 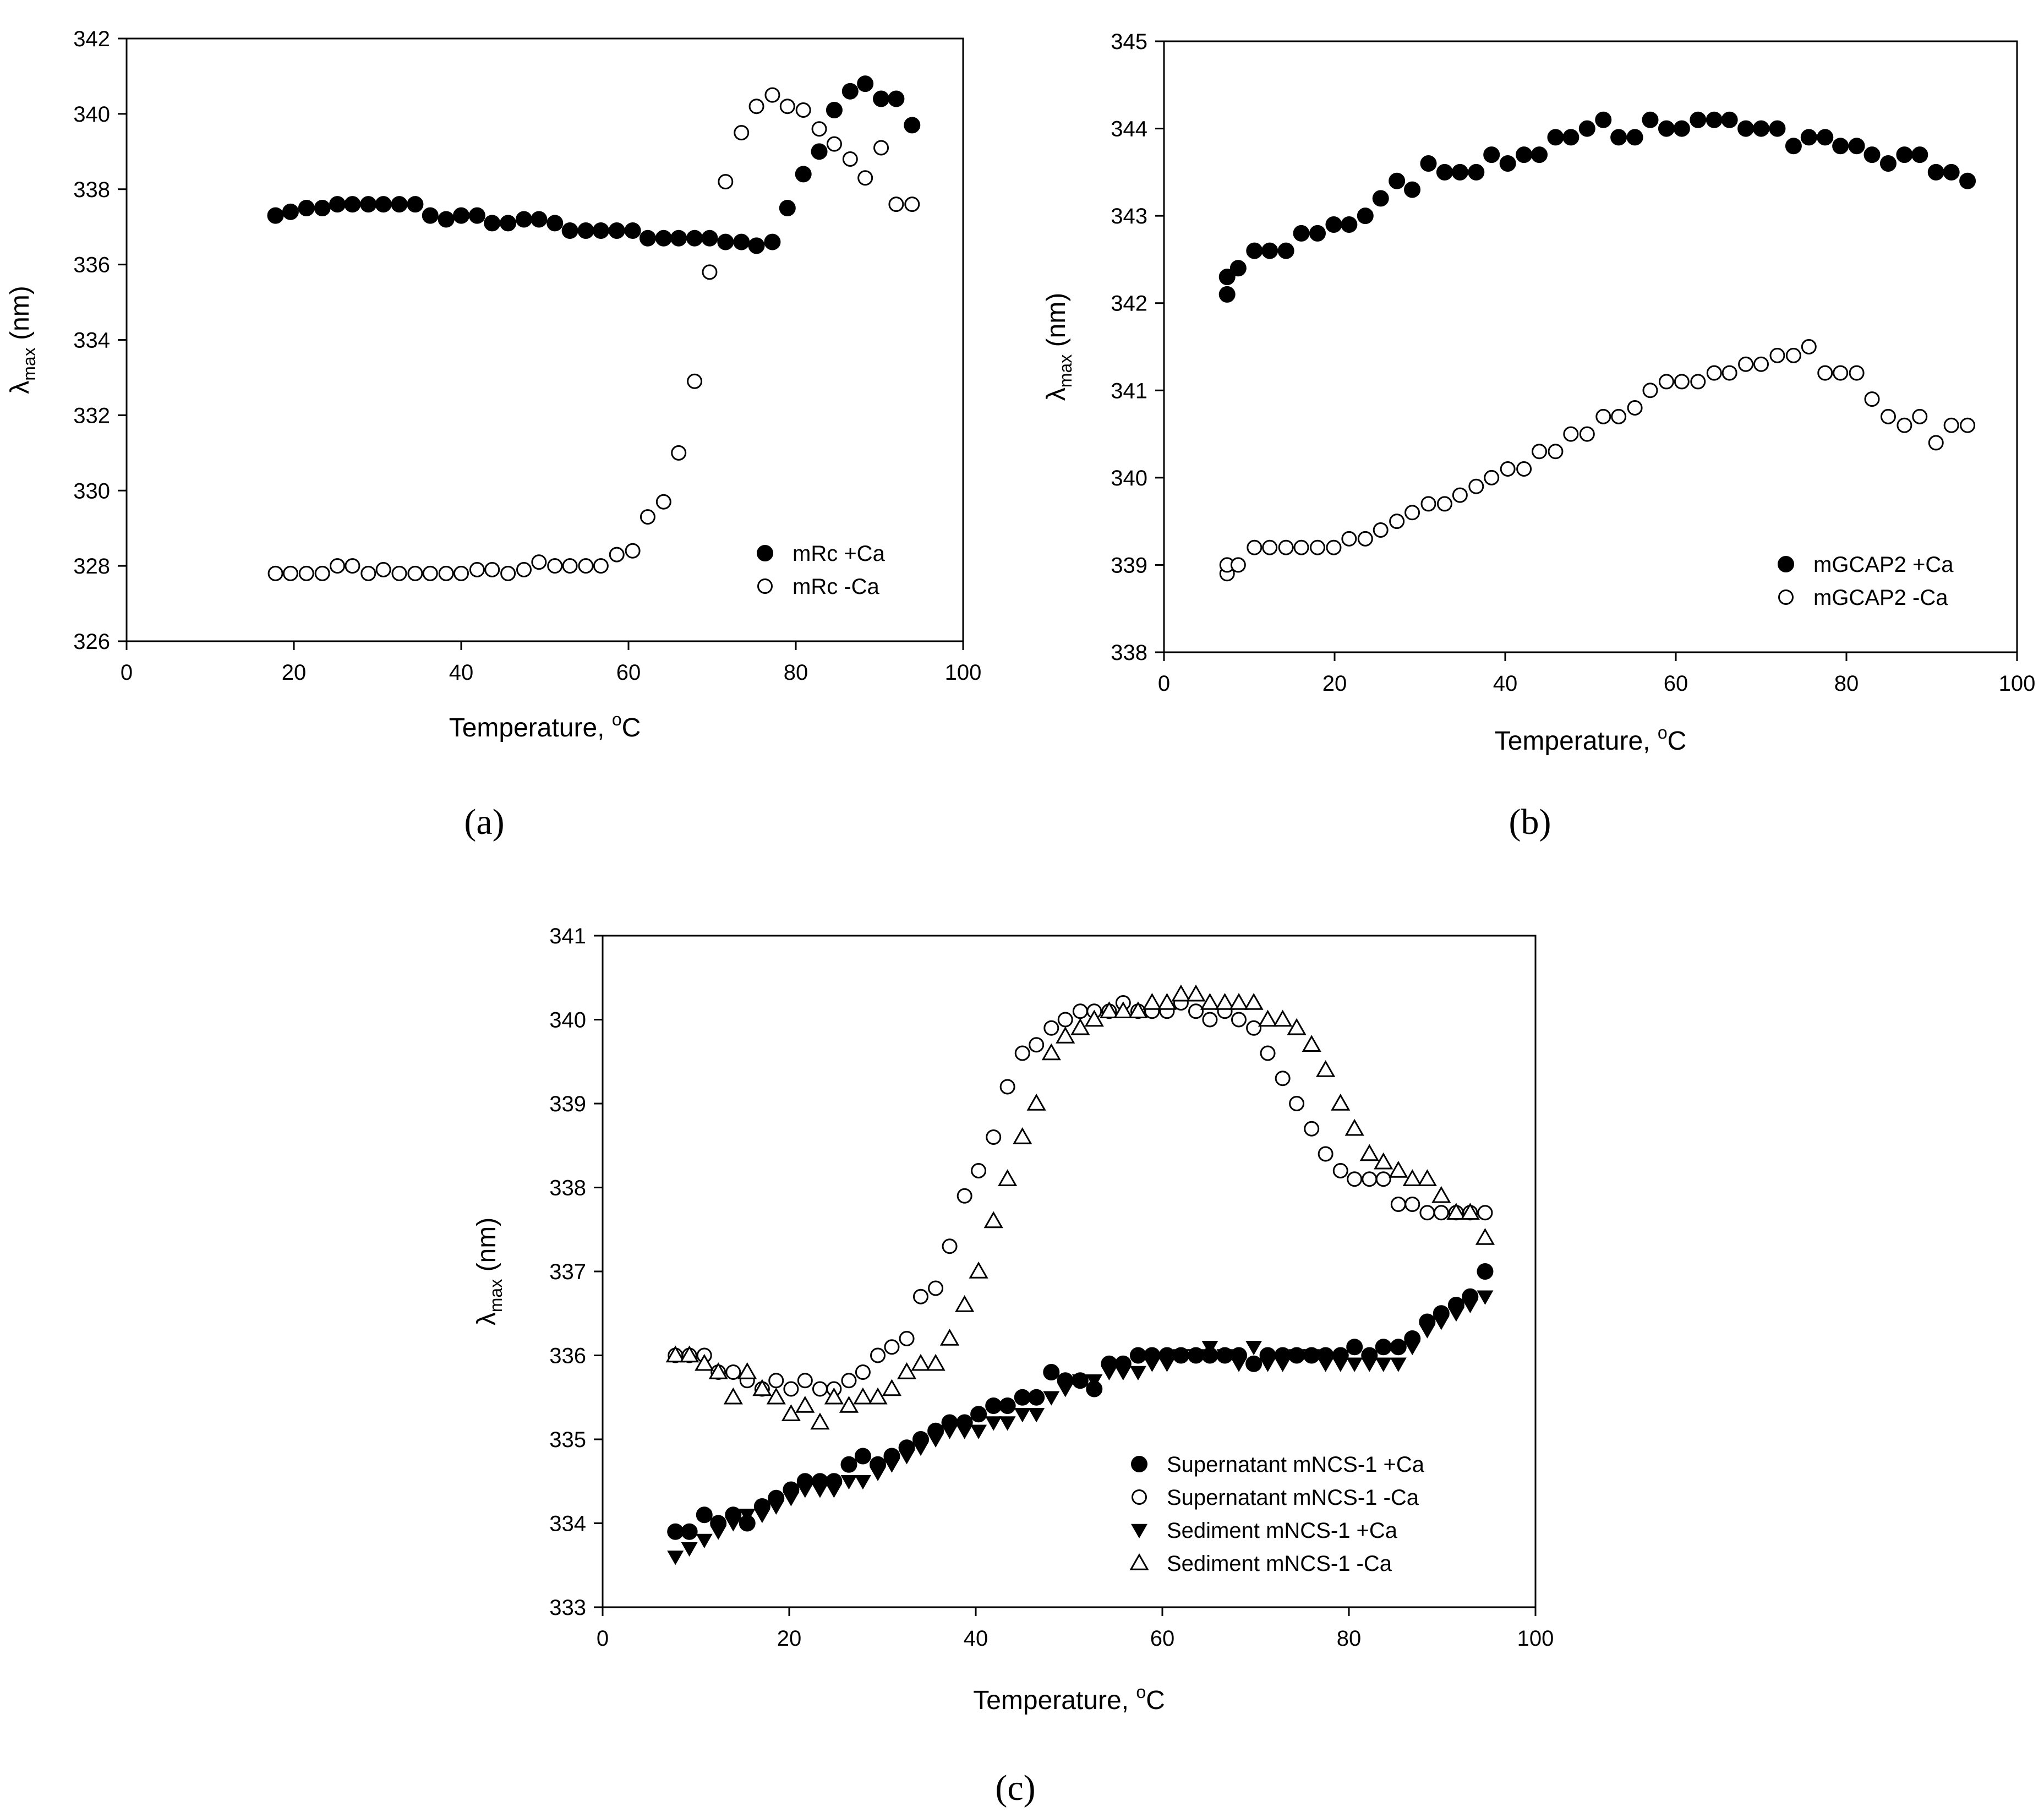 What do you see at coordinates (568, 1440) in the screenshot?
I see `y-tick-label: 335` at bounding box center [568, 1440].